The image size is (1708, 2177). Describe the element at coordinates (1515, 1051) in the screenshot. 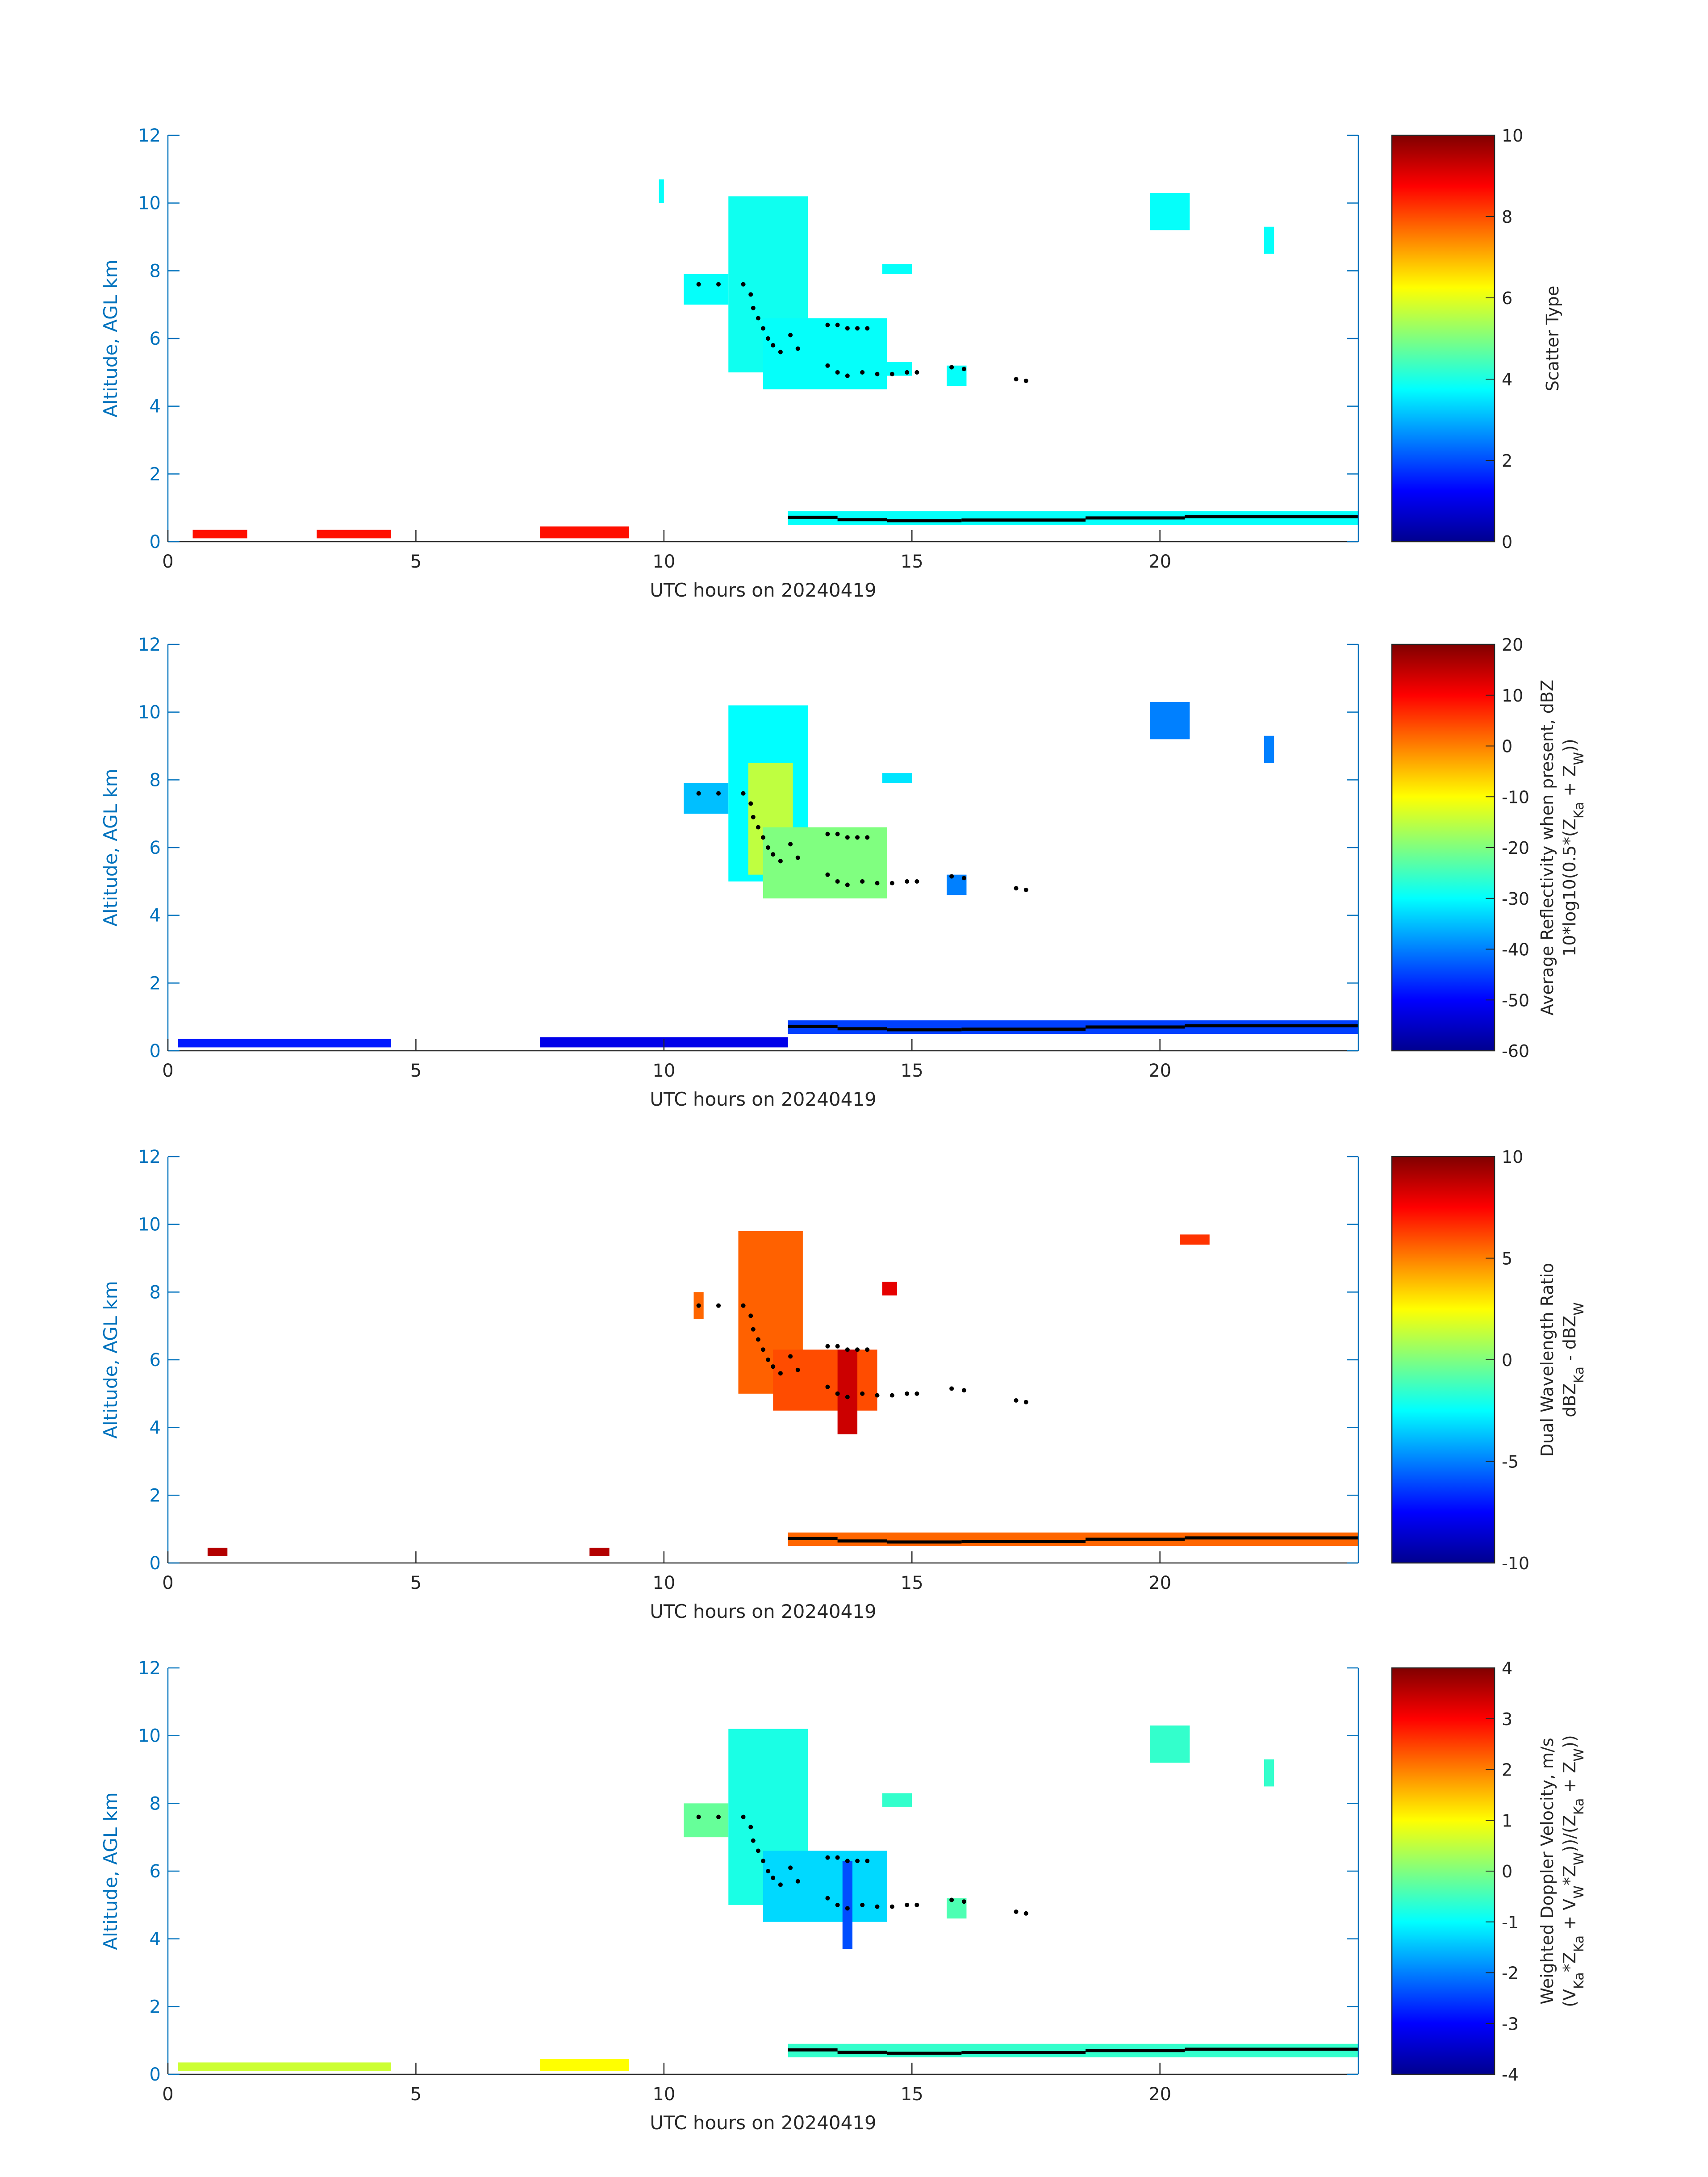

I see `colorbar-tick-label: -60` at that location.